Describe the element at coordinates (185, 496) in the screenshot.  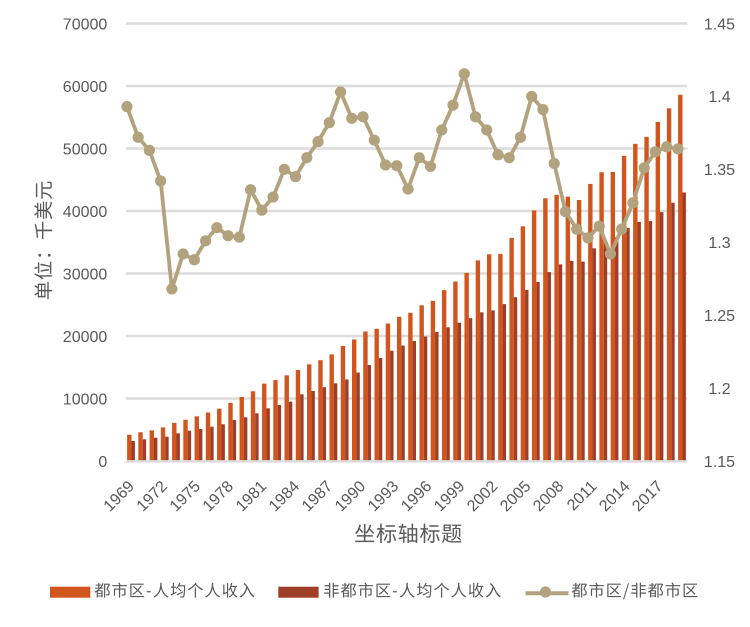
I see `svg-text: 1975` at that location.